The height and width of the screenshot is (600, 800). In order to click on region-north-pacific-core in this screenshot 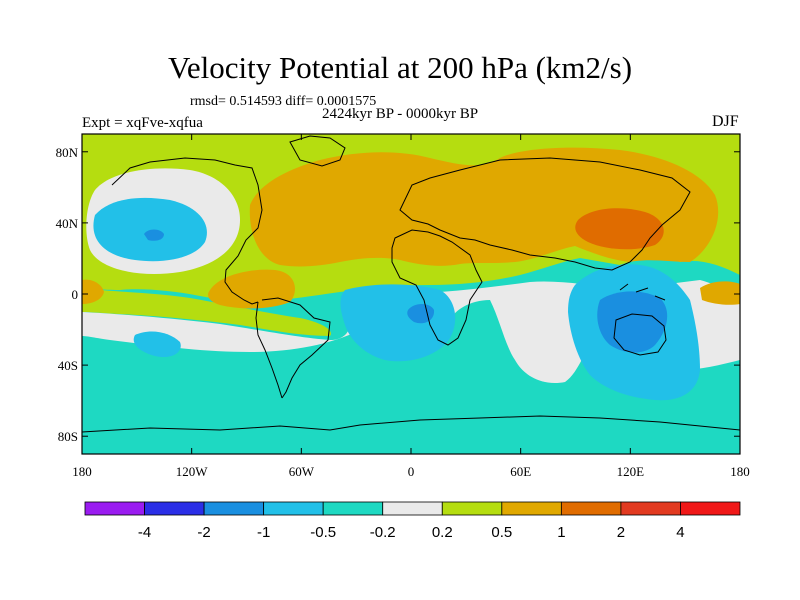, I will do `click(154, 235)`.